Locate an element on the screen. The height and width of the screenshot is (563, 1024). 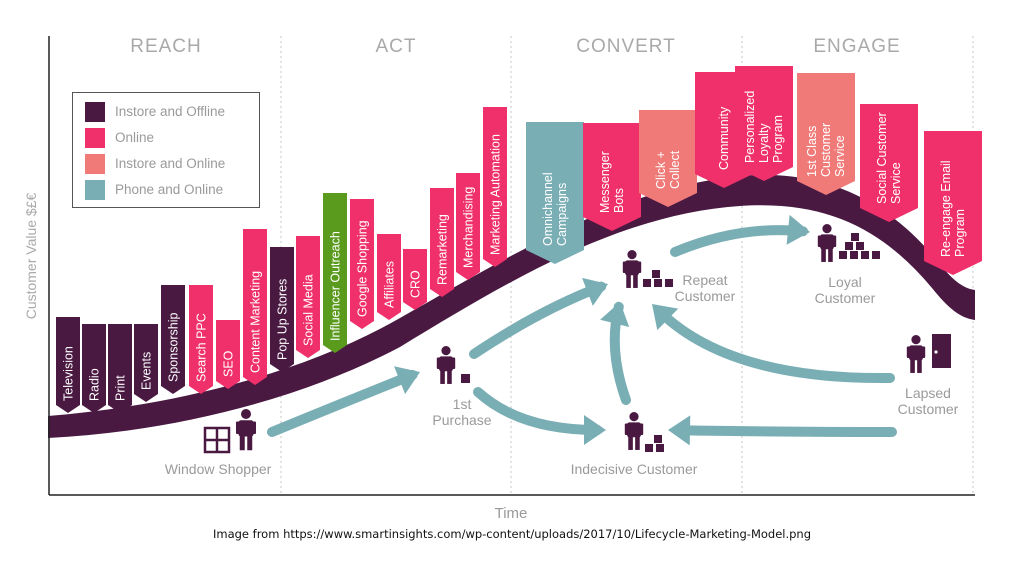
phase-engage: ENGAGE is located at coordinates (857, 46).